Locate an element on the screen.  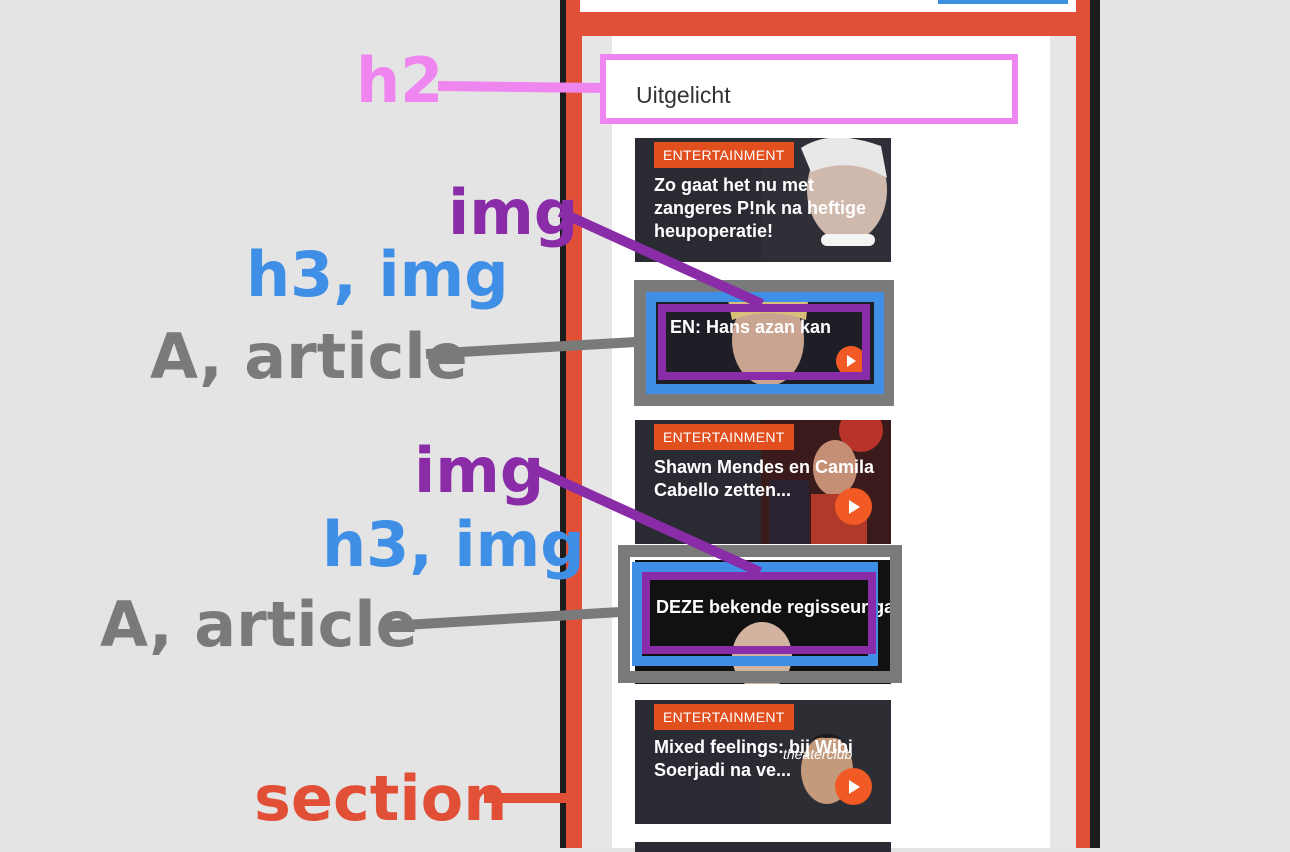
article-card is located at coordinates (763, 847).